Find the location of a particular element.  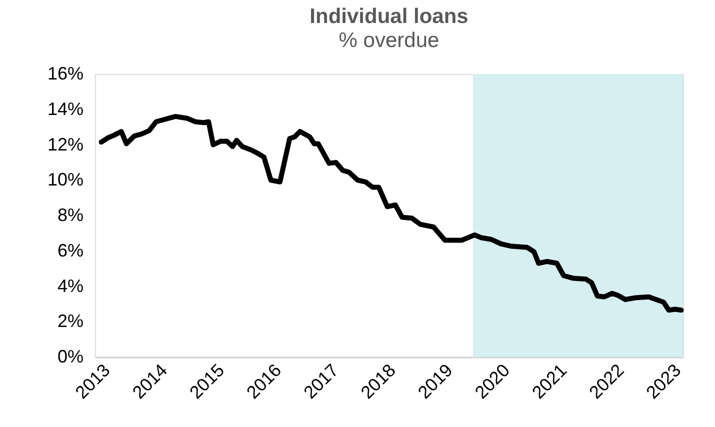

y-tick-label: 10% is located at coordinates (65, 180).